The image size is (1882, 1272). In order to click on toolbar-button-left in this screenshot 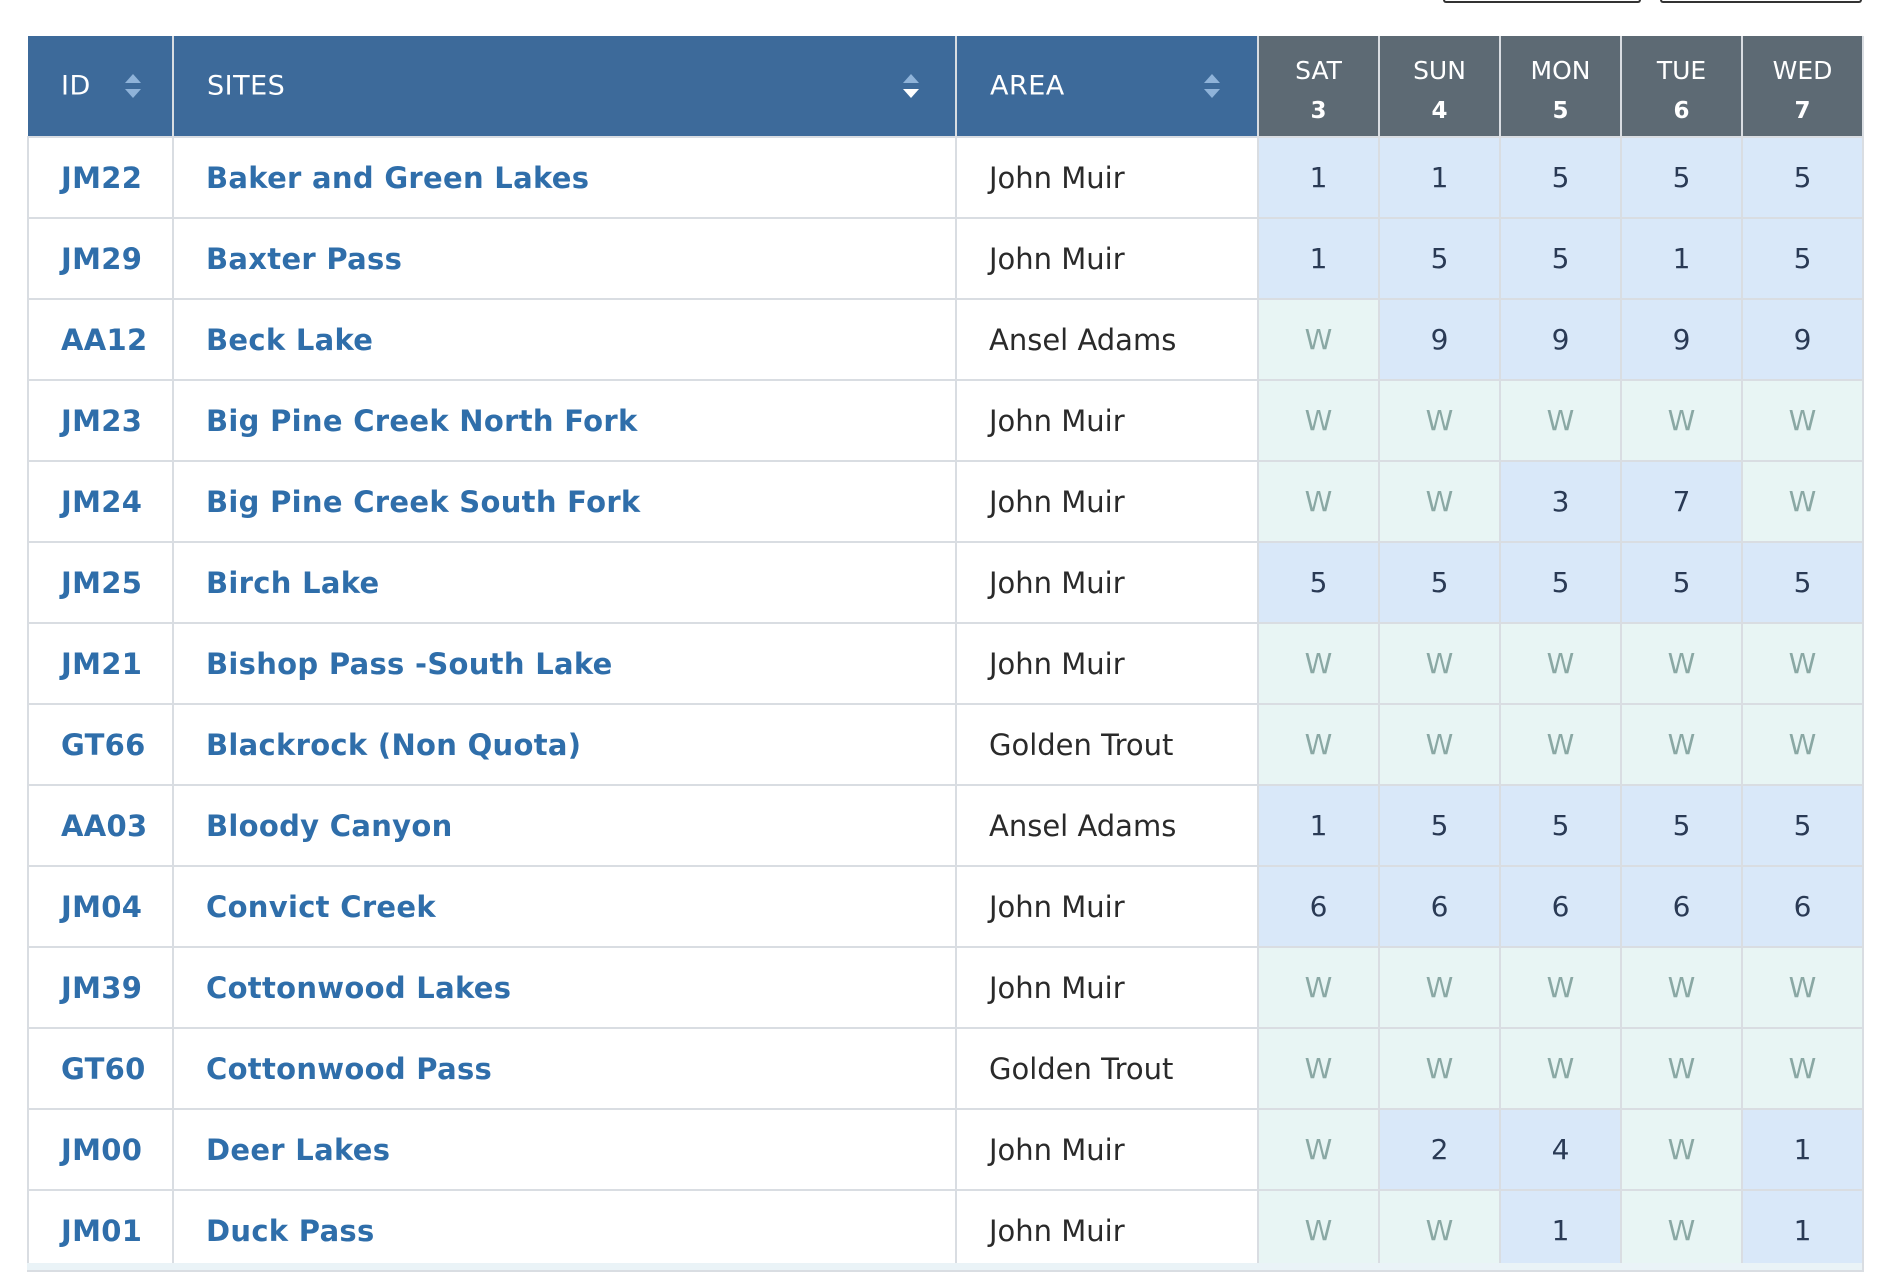, I will do `click(1542, 1)`.